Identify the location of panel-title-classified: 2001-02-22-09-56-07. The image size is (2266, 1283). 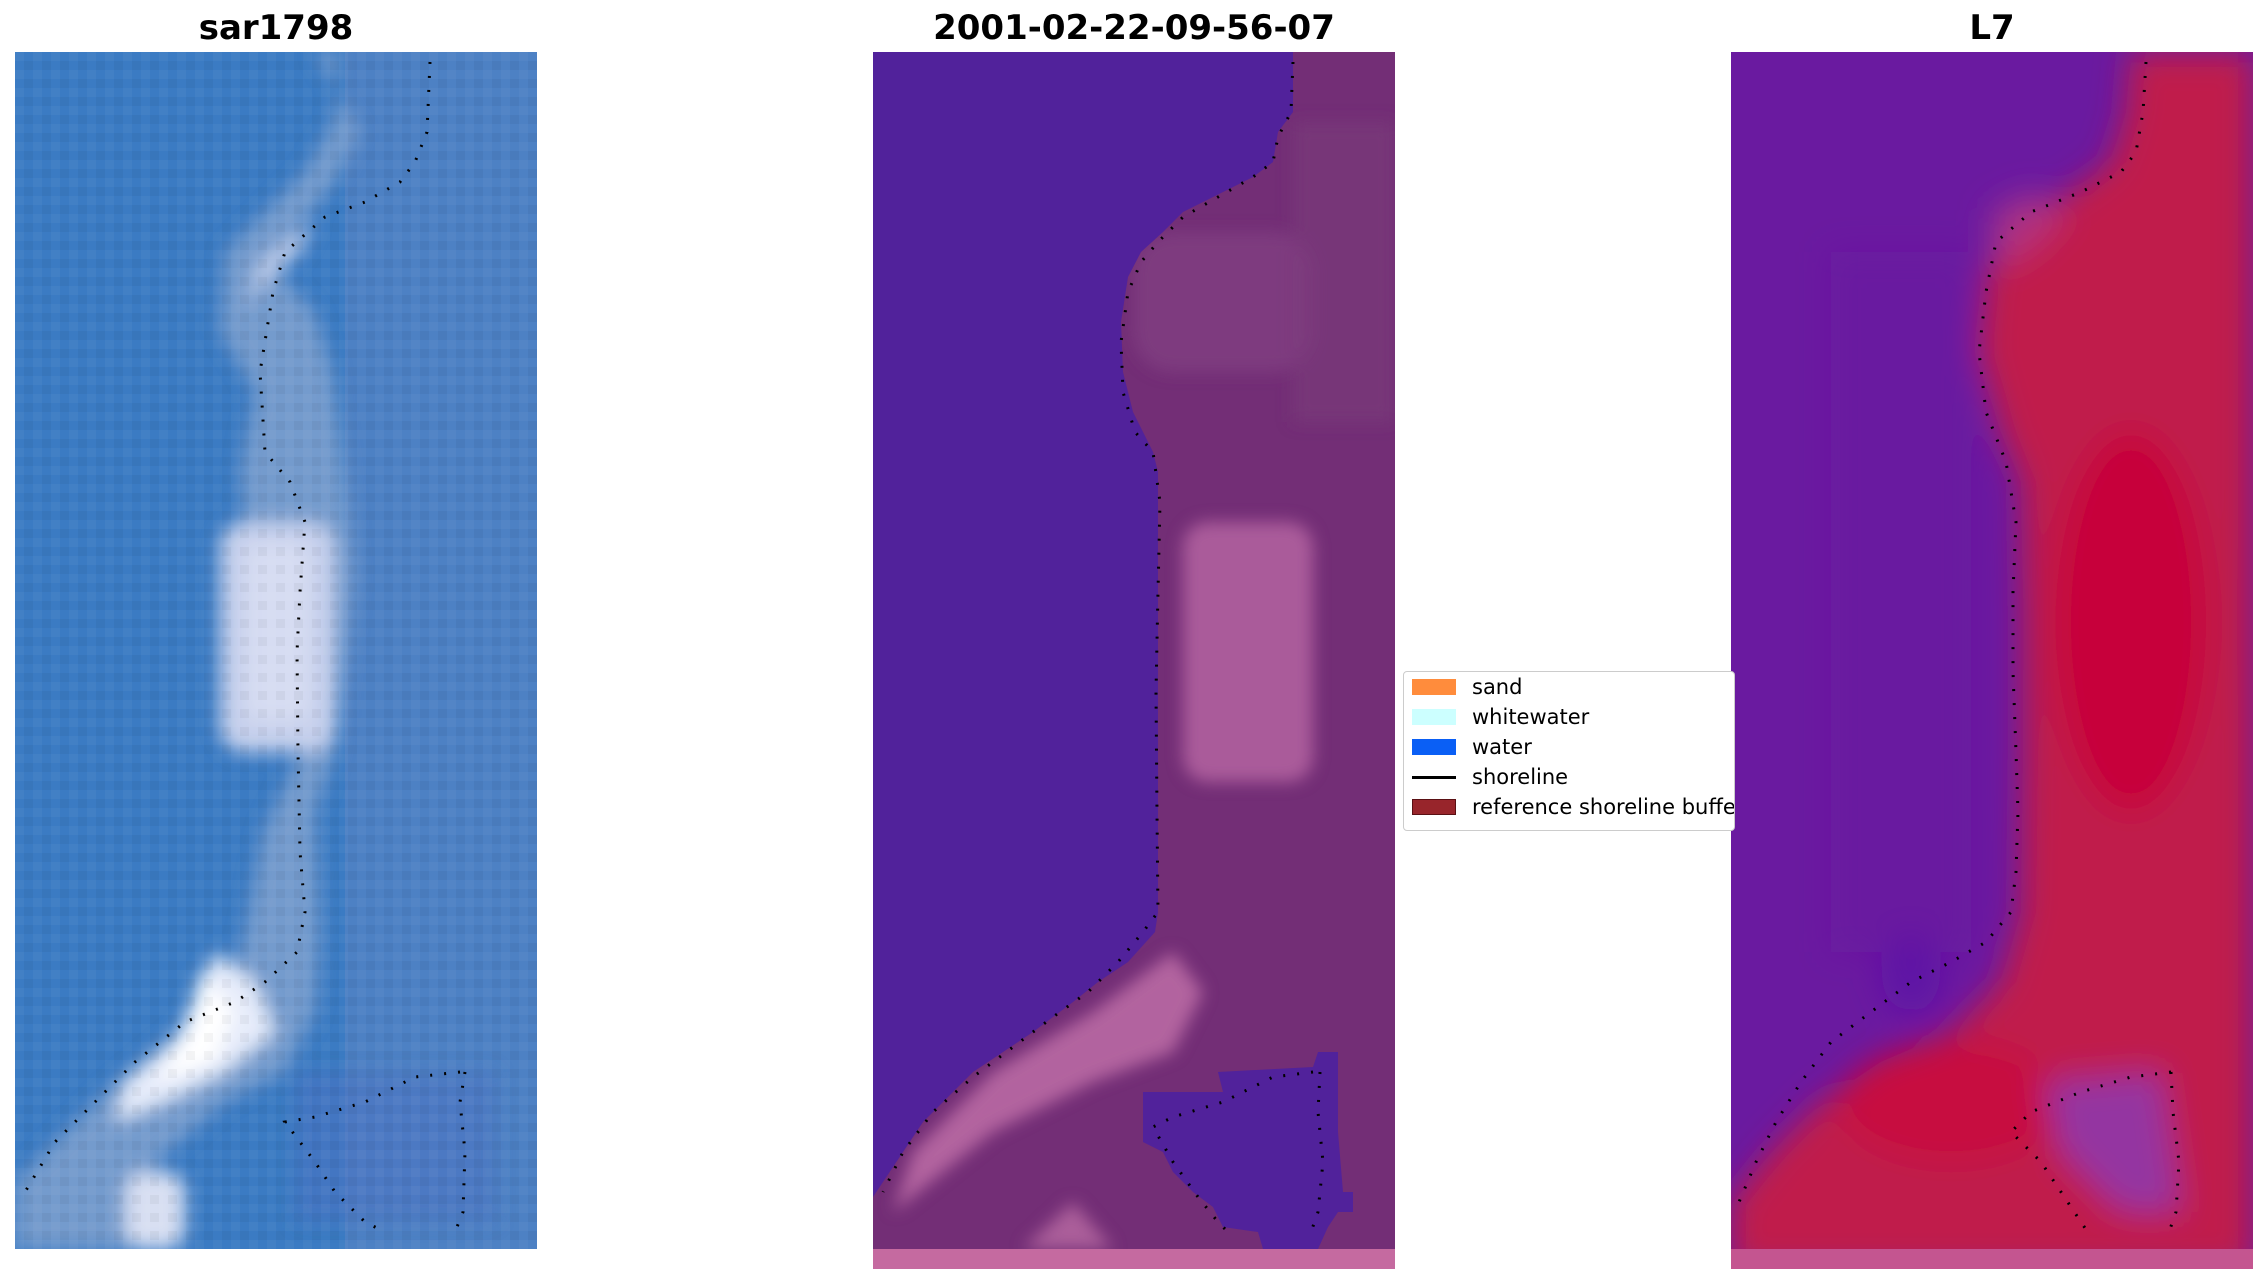
(1134, 28).